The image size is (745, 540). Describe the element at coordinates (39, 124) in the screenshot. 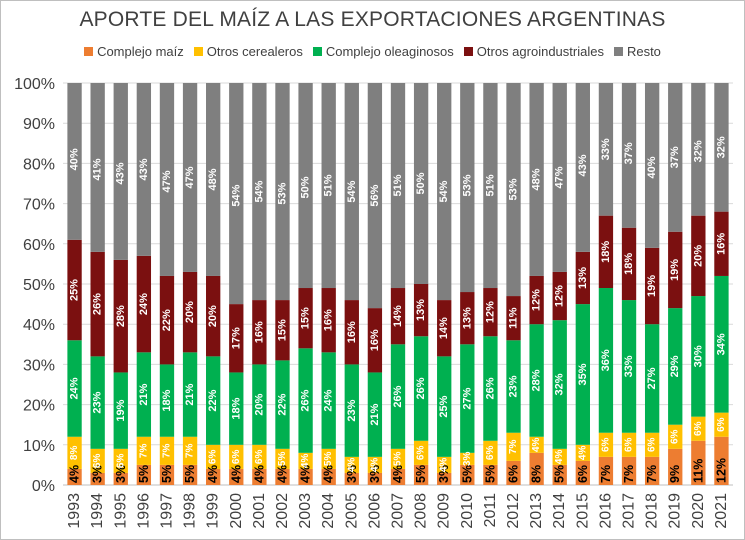

I see `y-tick-label: 90%` at that location.